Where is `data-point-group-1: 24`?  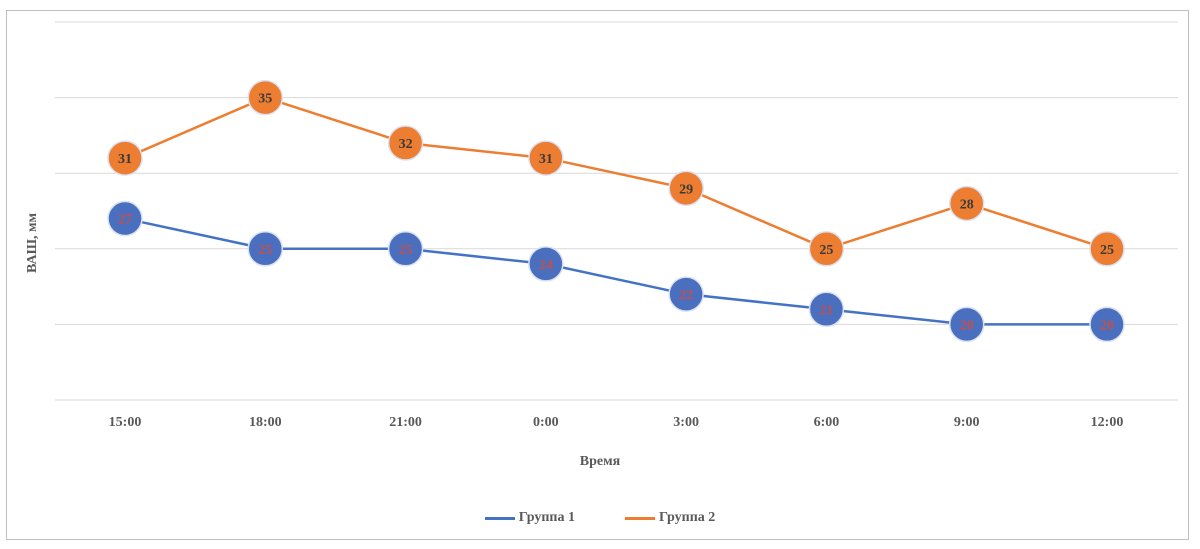
data-point-group-1: 24 is located at coordinates (546, 264).